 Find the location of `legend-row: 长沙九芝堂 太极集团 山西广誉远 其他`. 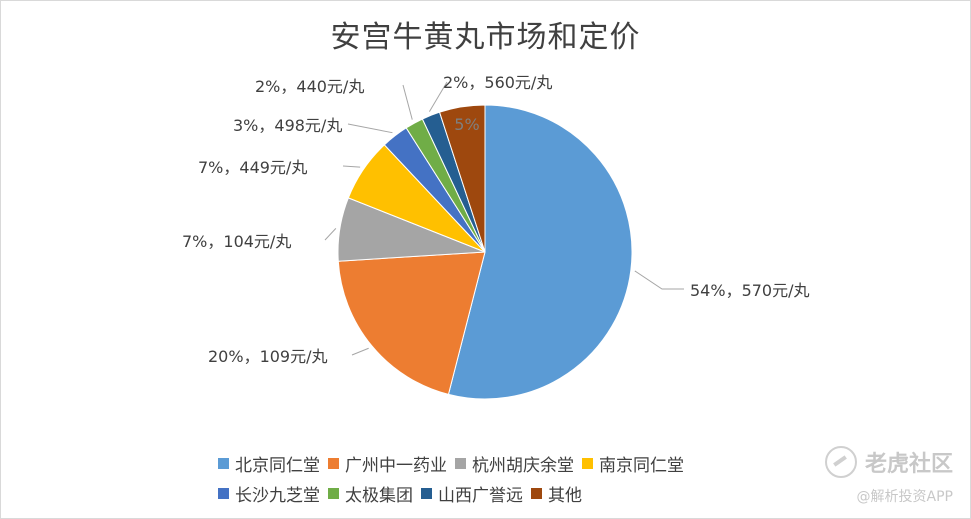

legend-row: 长沙九芝堂 太极集团 山西广誉远 其他 is located at coordinates (498, 493).